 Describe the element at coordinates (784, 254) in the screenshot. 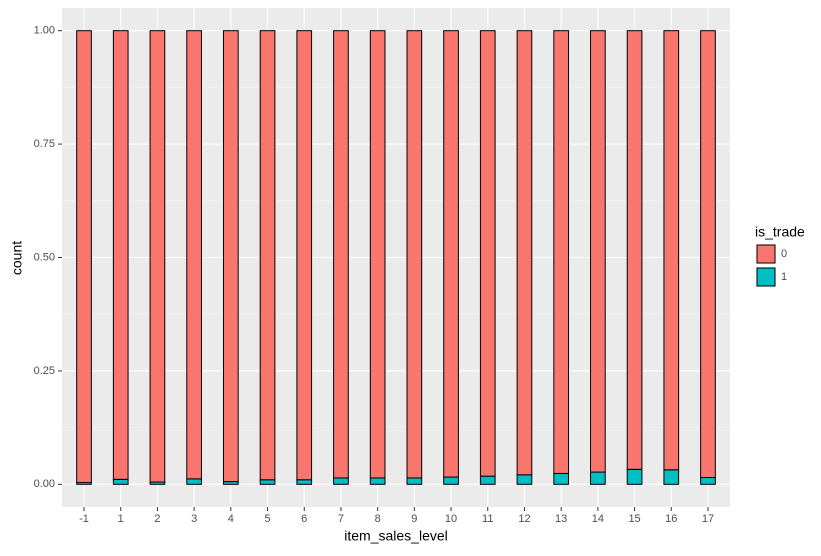

I see `legend-label: 0` at that location.